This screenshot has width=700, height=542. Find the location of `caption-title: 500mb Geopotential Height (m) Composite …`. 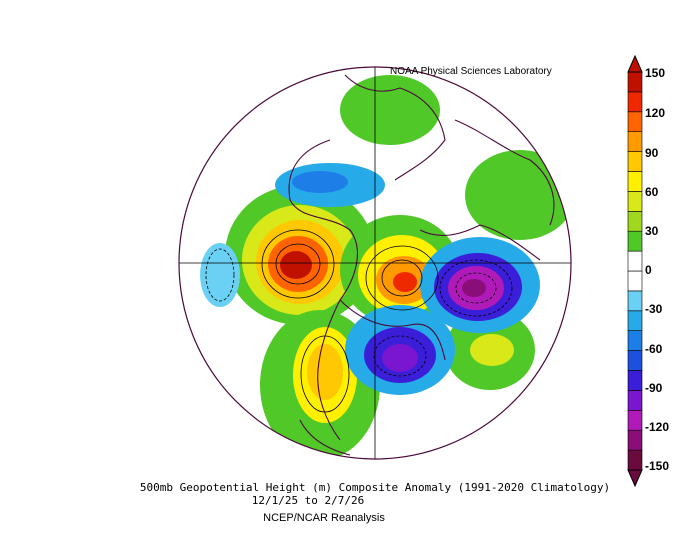

caption-title: 500mb Geopotential Height (m) Composite … is located at coordinates (375, 487).